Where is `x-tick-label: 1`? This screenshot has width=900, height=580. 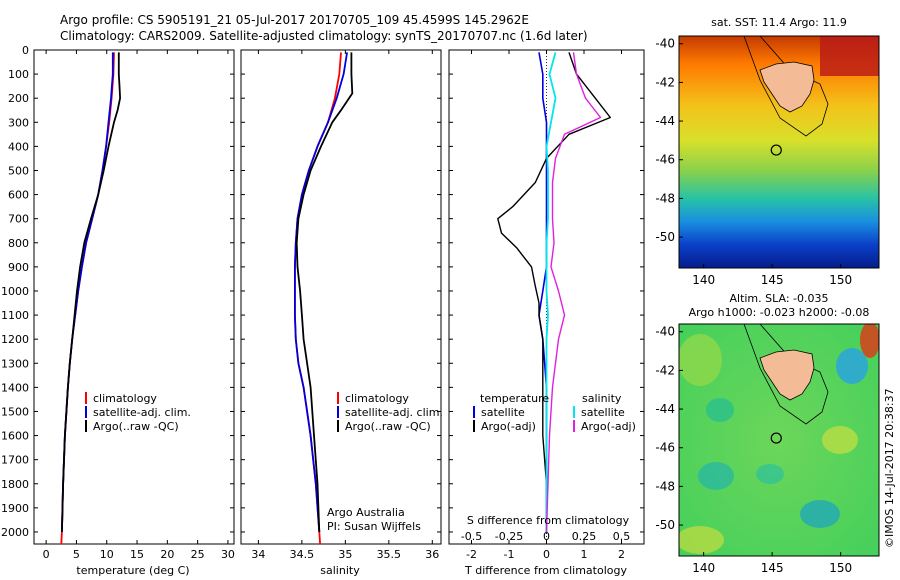
x-tick-label: 1 is located at coordinates (584, 554).